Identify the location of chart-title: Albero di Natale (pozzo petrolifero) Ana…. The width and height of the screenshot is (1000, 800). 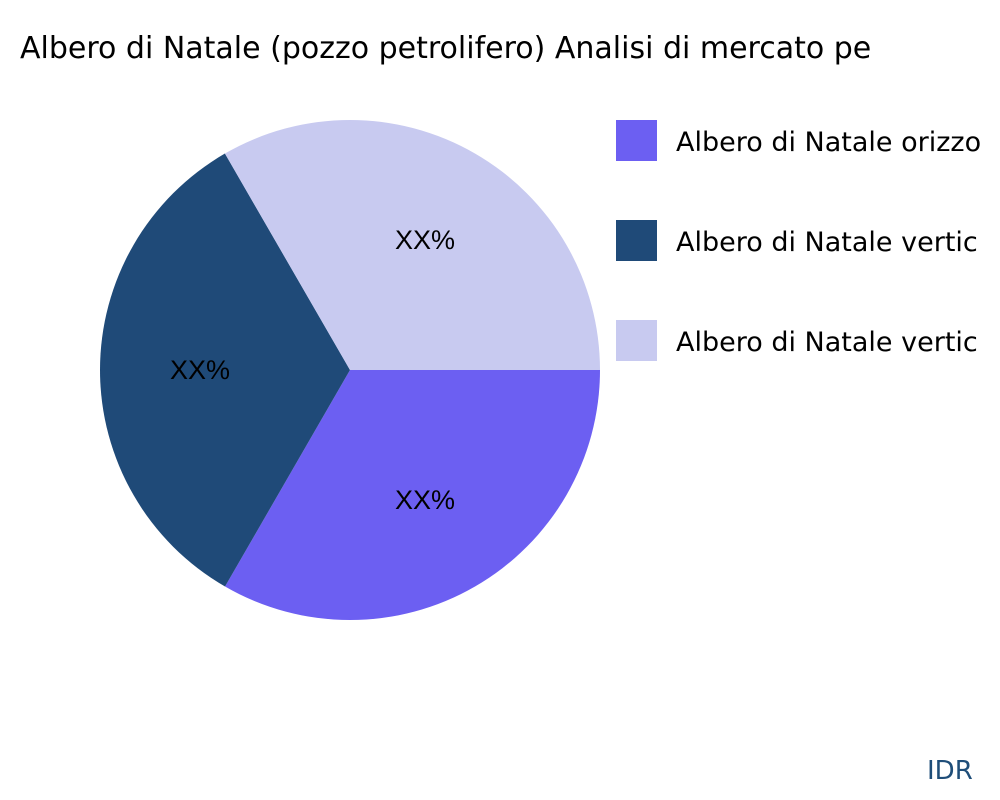
(445, 48).